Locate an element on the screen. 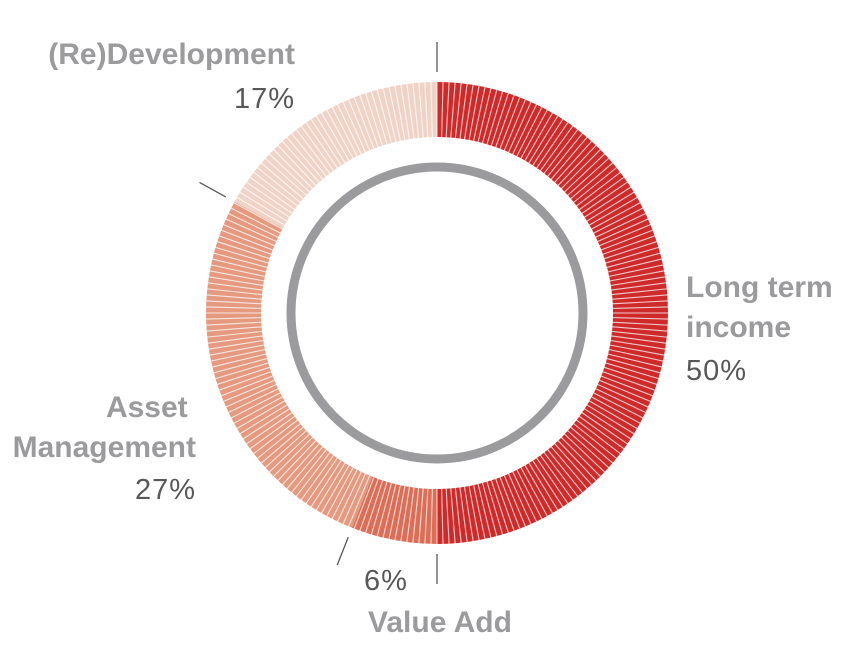  slice-label-value-add: Value Add is located at coordinates (440, 622).